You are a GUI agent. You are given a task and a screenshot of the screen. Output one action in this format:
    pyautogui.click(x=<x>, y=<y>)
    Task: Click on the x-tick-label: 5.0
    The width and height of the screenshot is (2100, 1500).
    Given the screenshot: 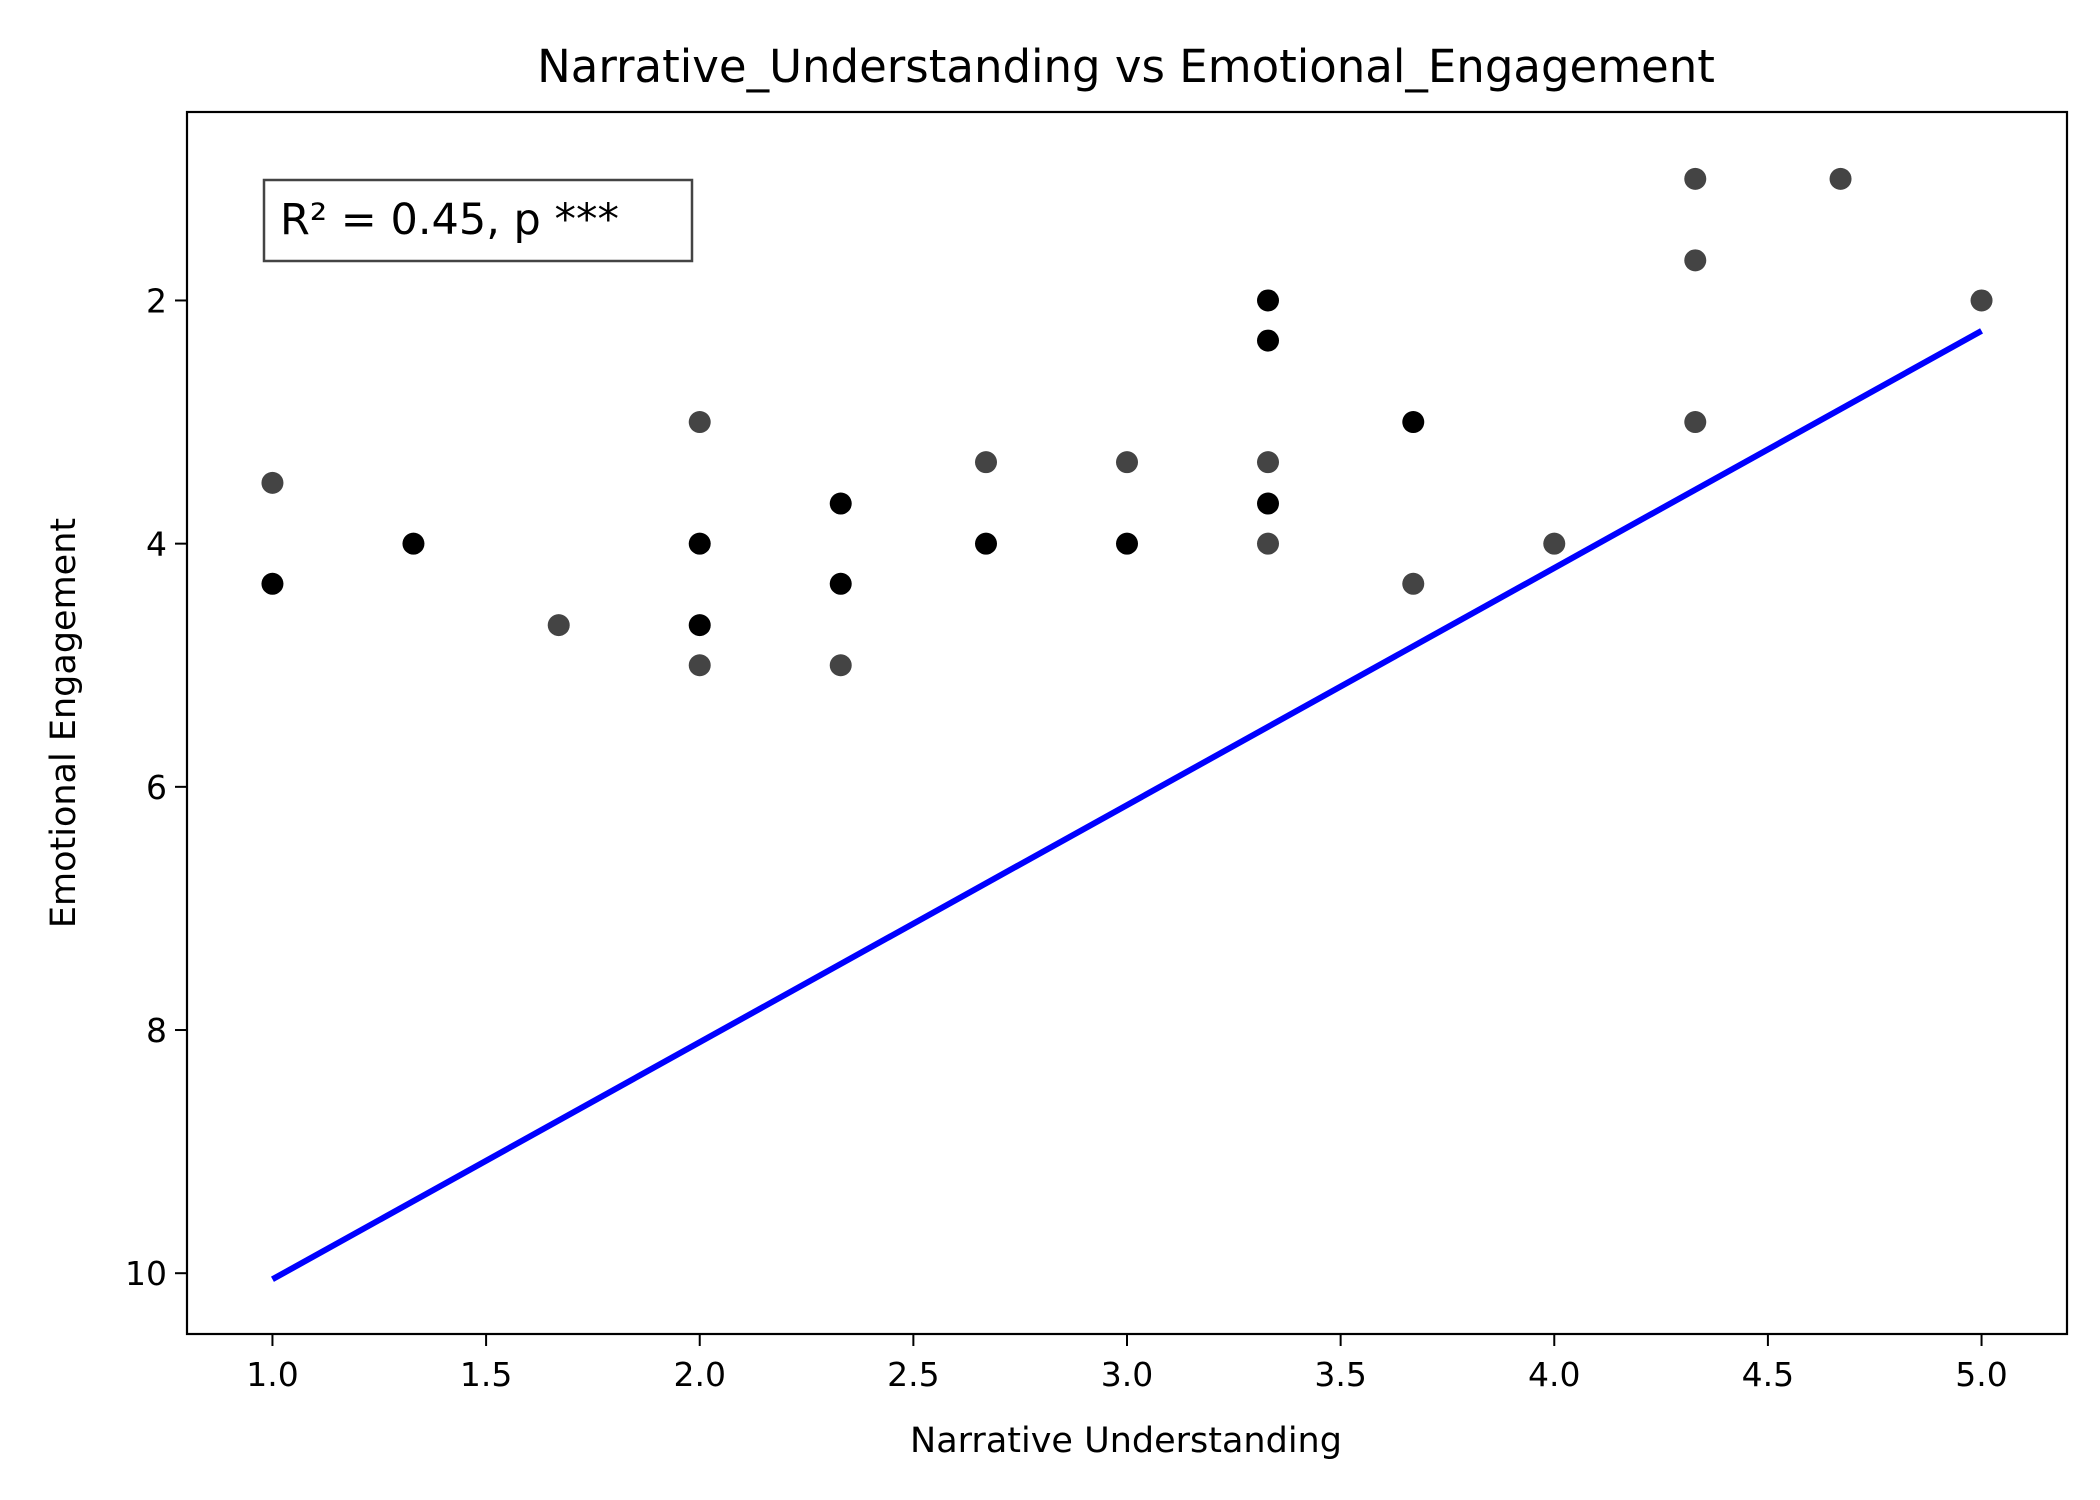 What is the action you would take?
    pyautogui.click(x=1981, y=1374)
    